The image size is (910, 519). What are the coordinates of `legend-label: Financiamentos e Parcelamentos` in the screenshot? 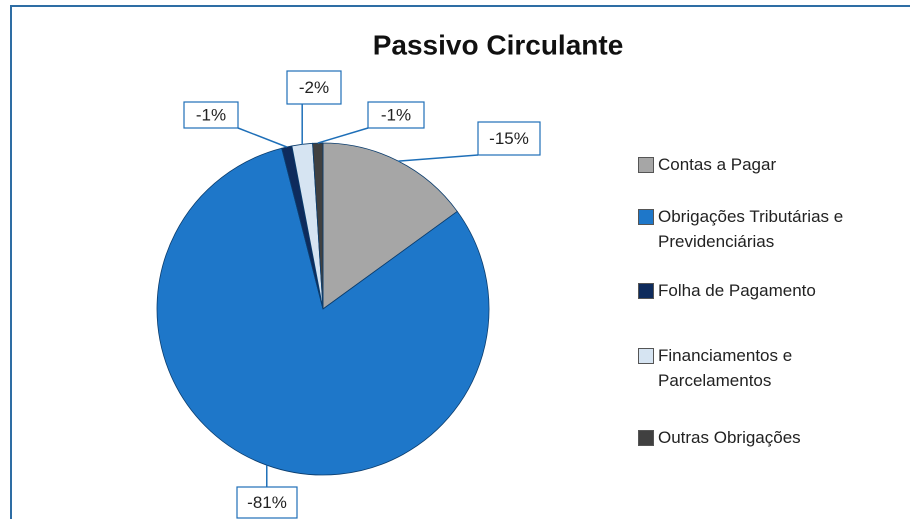 It's located at (725, 368).